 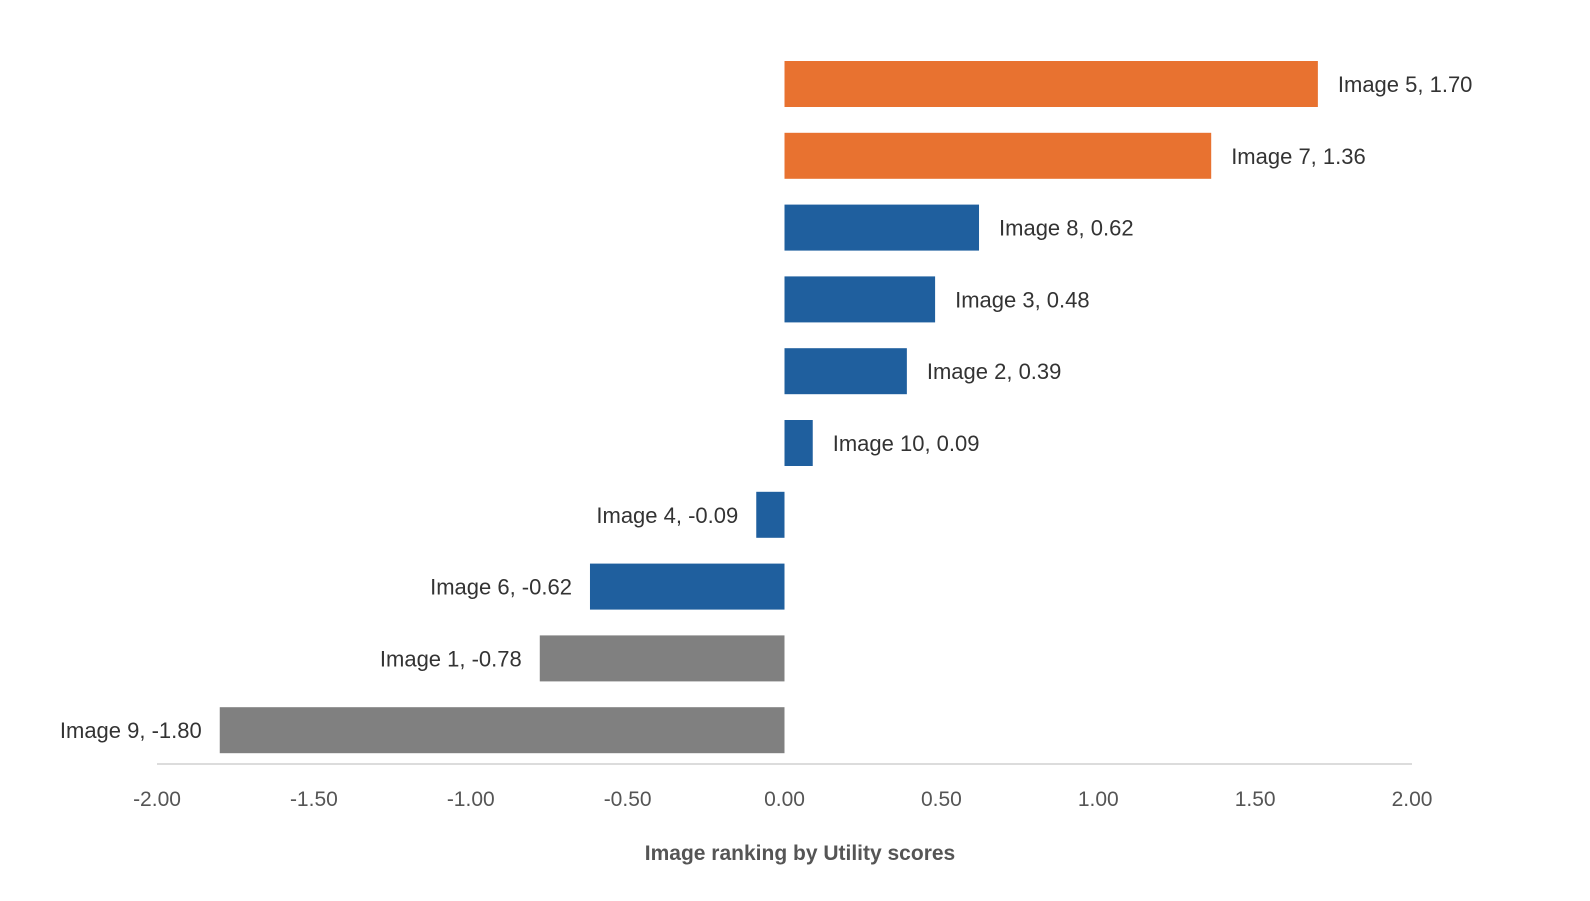 I want to click on x-tick-label: 1.00, so click(x=1098, y=799).